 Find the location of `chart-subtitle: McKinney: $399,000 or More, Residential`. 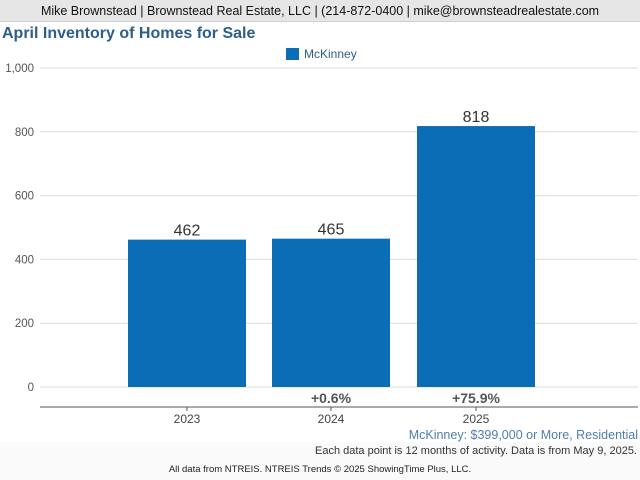

chart-subtitle: McKinney: $399,000 or More, Residential is located at coordinates (523, 435).